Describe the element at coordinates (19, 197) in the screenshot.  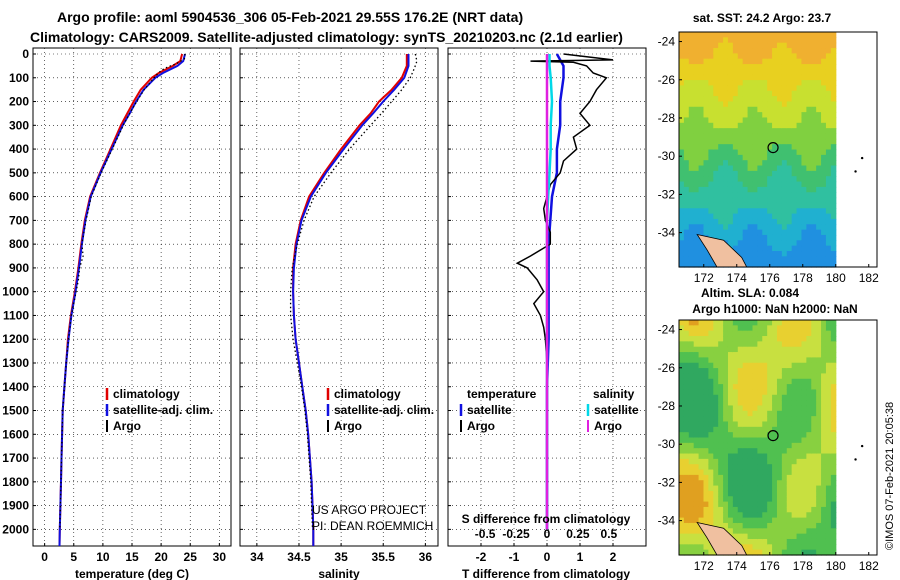
I see `depth-tick-label: 600` at that location.